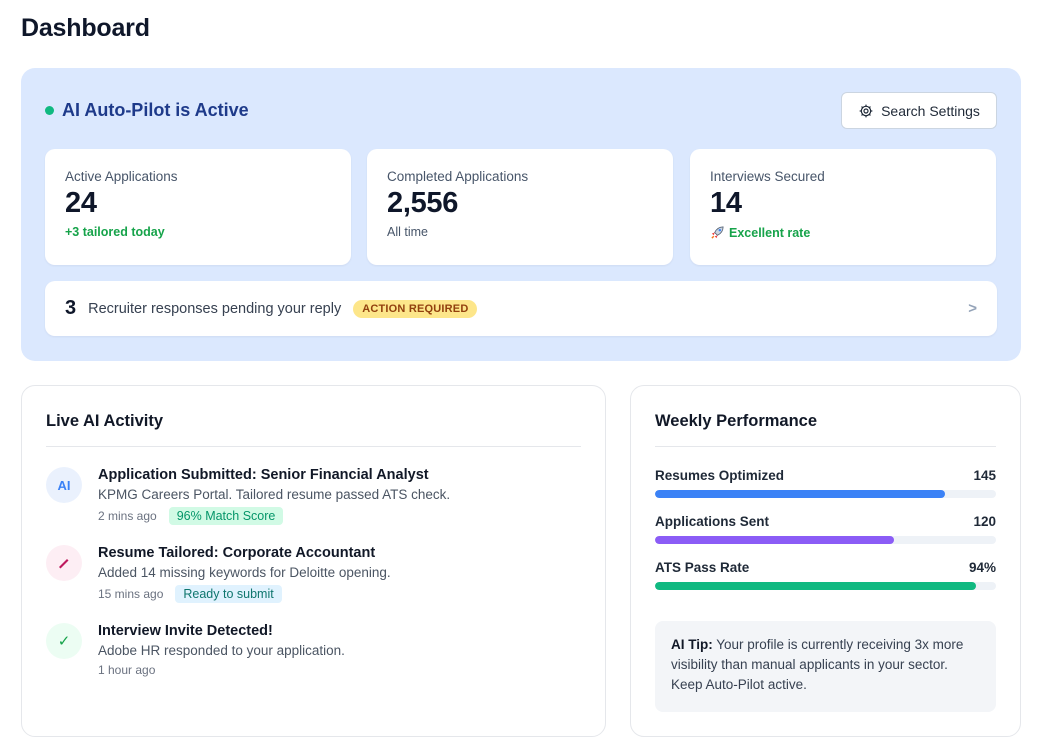 This screenshot has width=1038, height=750. What do you see at coordinates (930, 110) in the screenshot?
I see `search-settings-label: Search Settings` at bounding box center [930, 110].